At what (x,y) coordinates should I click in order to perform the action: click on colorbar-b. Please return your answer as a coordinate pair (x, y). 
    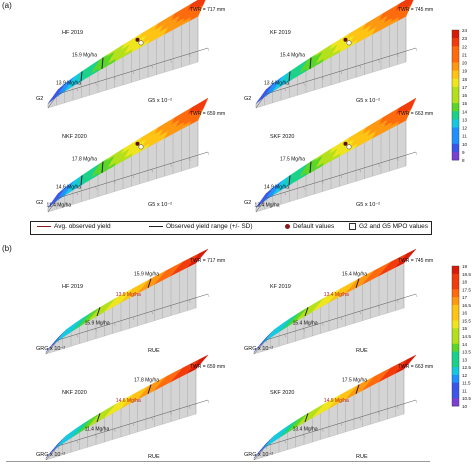
    Looking at the image, I should click on (455, 336).